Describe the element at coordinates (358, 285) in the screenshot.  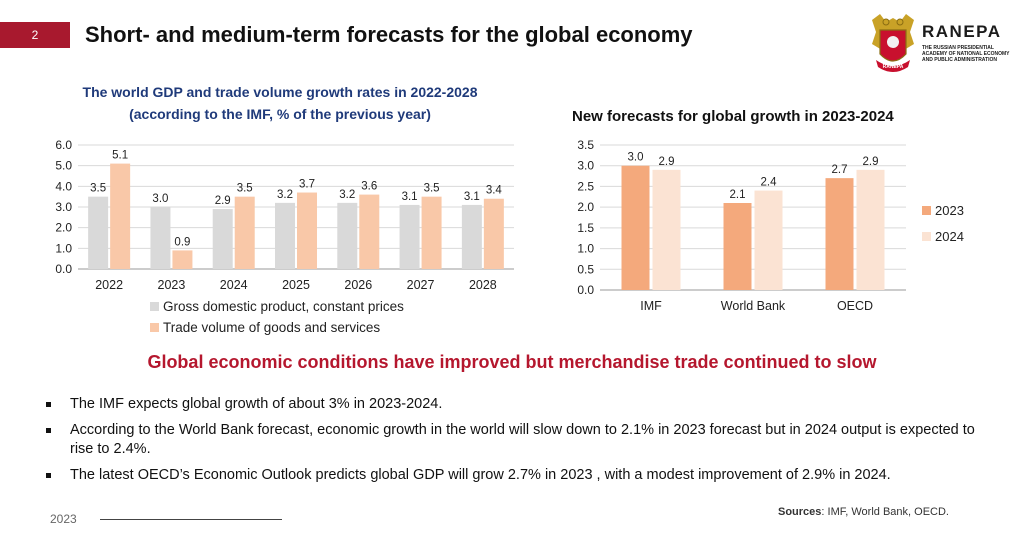
I see `x-tick-label: 2026` at that location.